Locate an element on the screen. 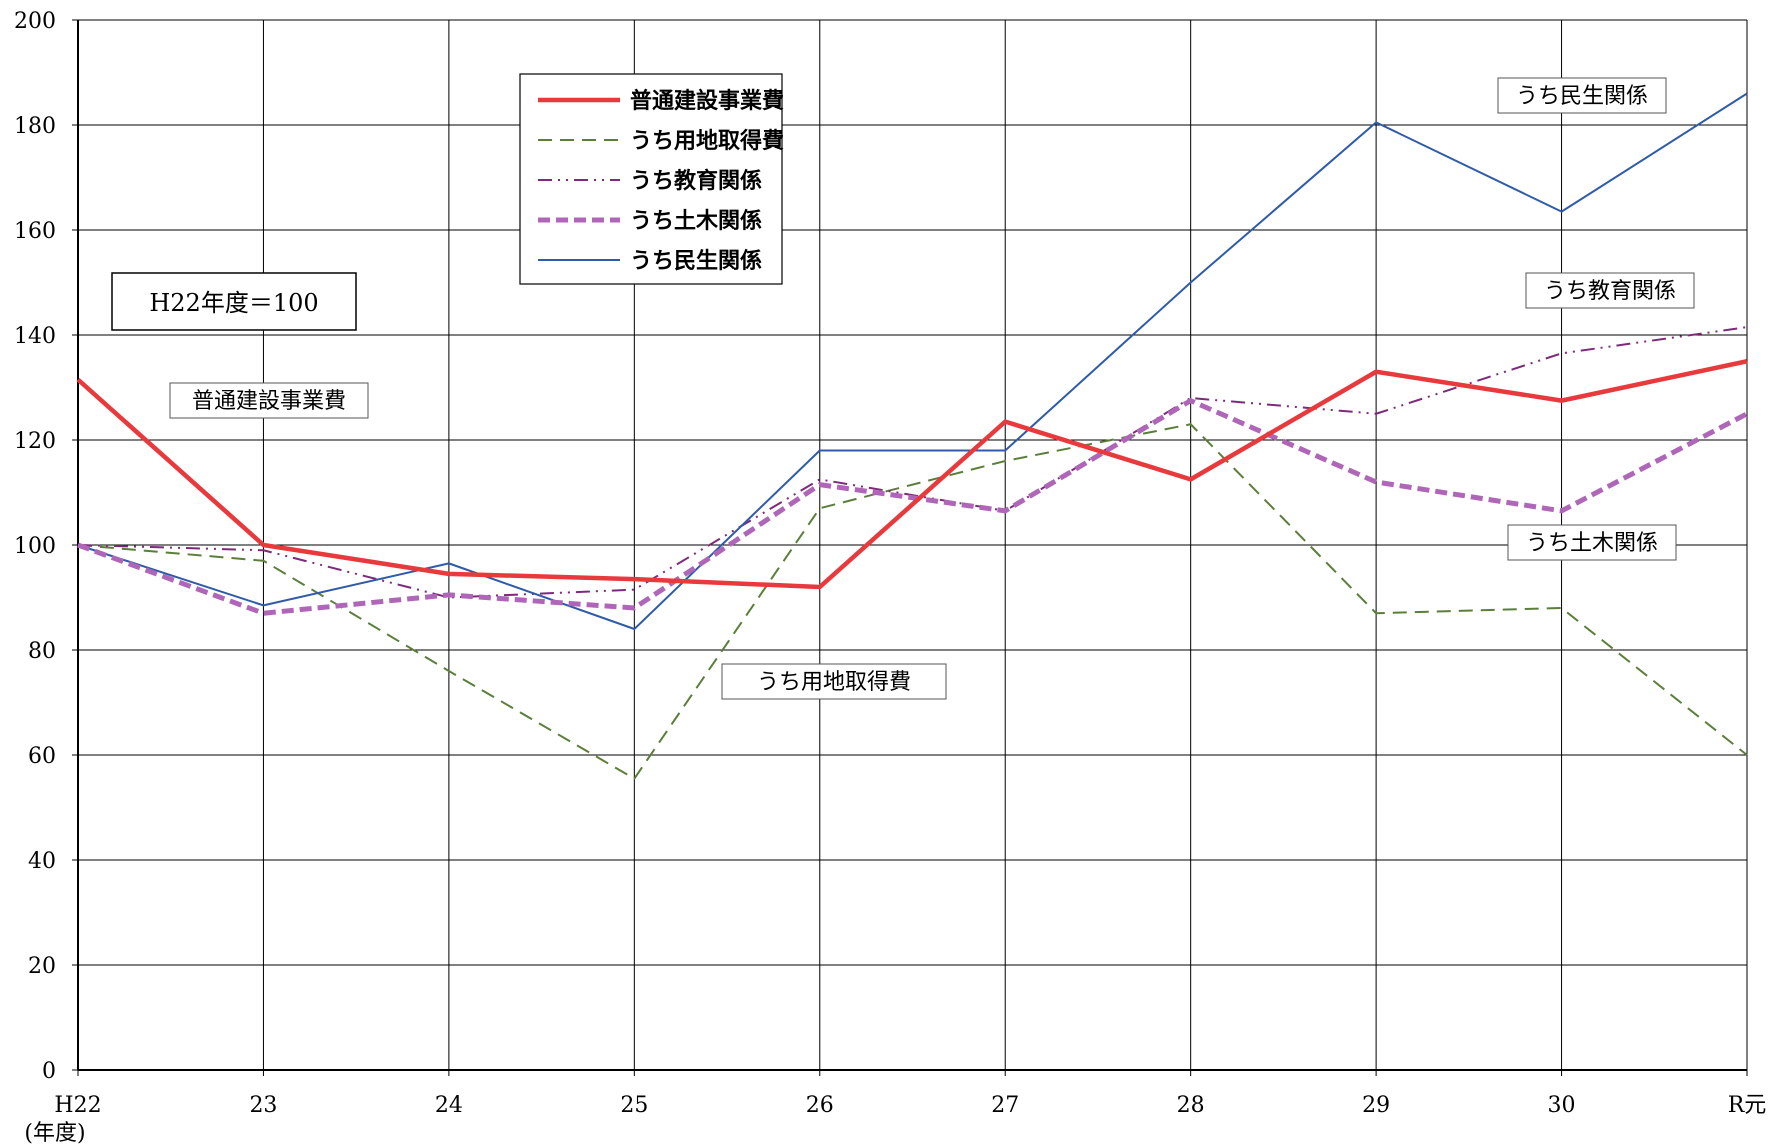 Image resolution: width=1771 pixels, height=1147 pixels. y-tick-label: 40 is located at coordinates (42, 861).